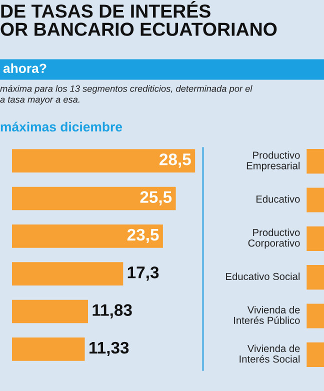 The image size is (324, 391). I want to click on data-label: 17,3, so click(143, 273).